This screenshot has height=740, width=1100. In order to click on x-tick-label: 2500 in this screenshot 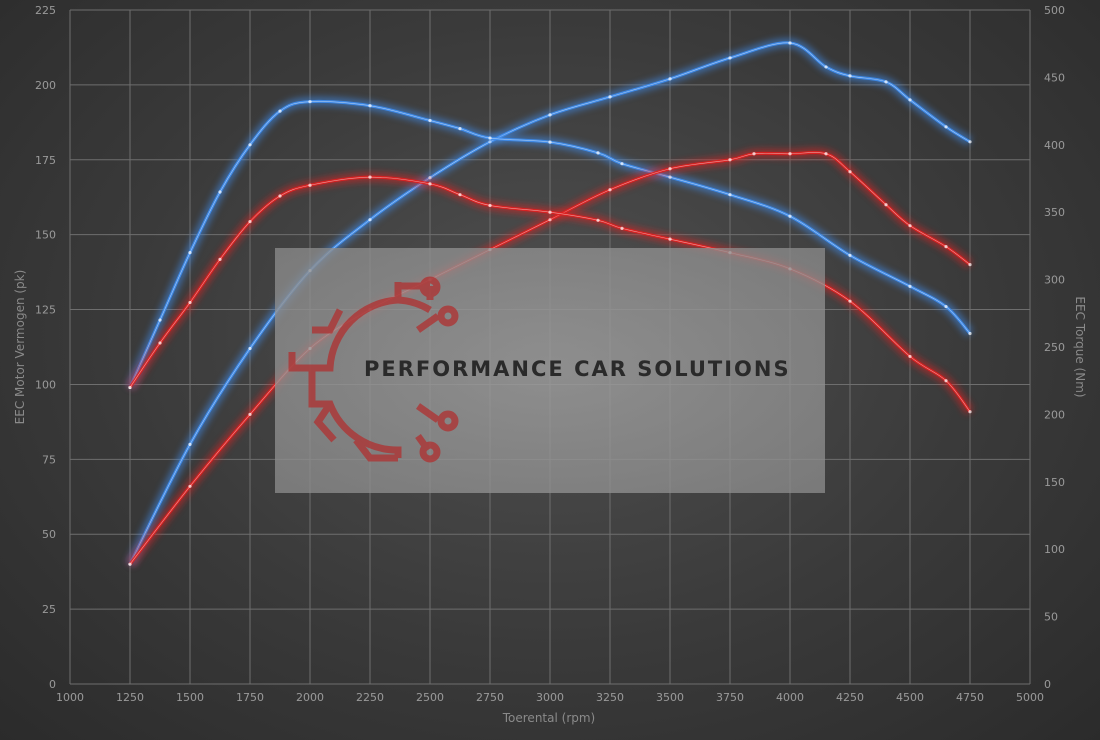, I will do `click(430, 697)`.